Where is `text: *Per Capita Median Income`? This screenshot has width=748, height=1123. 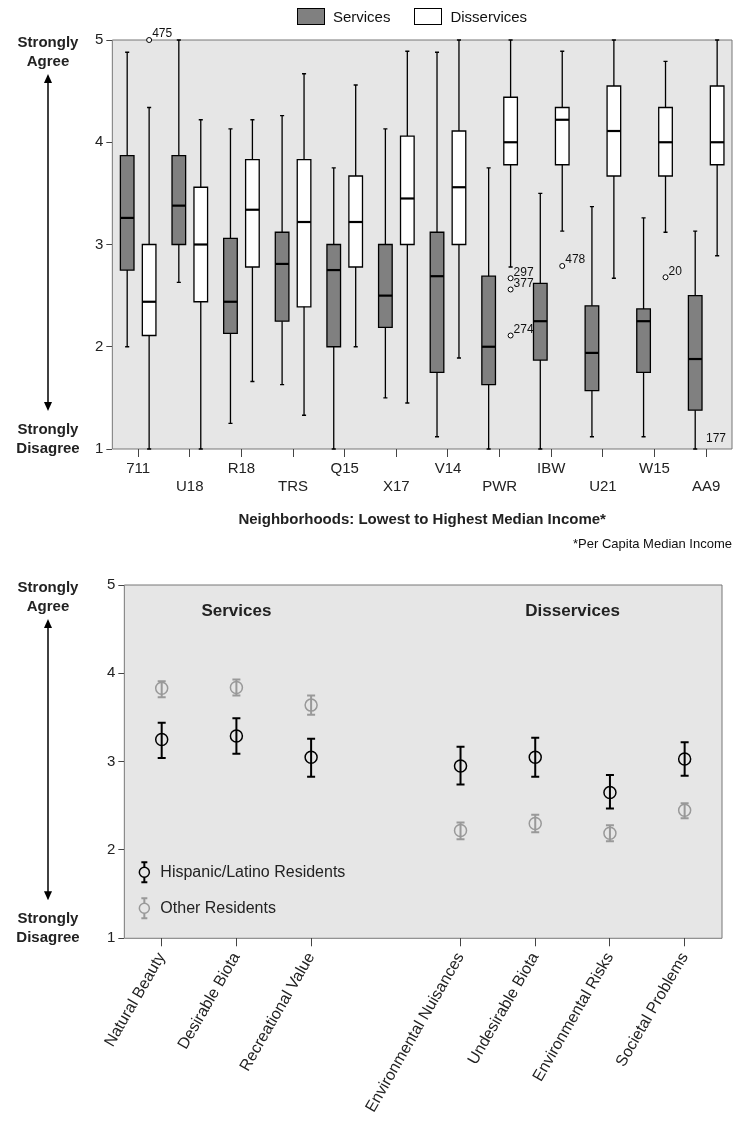 text: *Per Capita Median Income is located at coordinates (652, 544).